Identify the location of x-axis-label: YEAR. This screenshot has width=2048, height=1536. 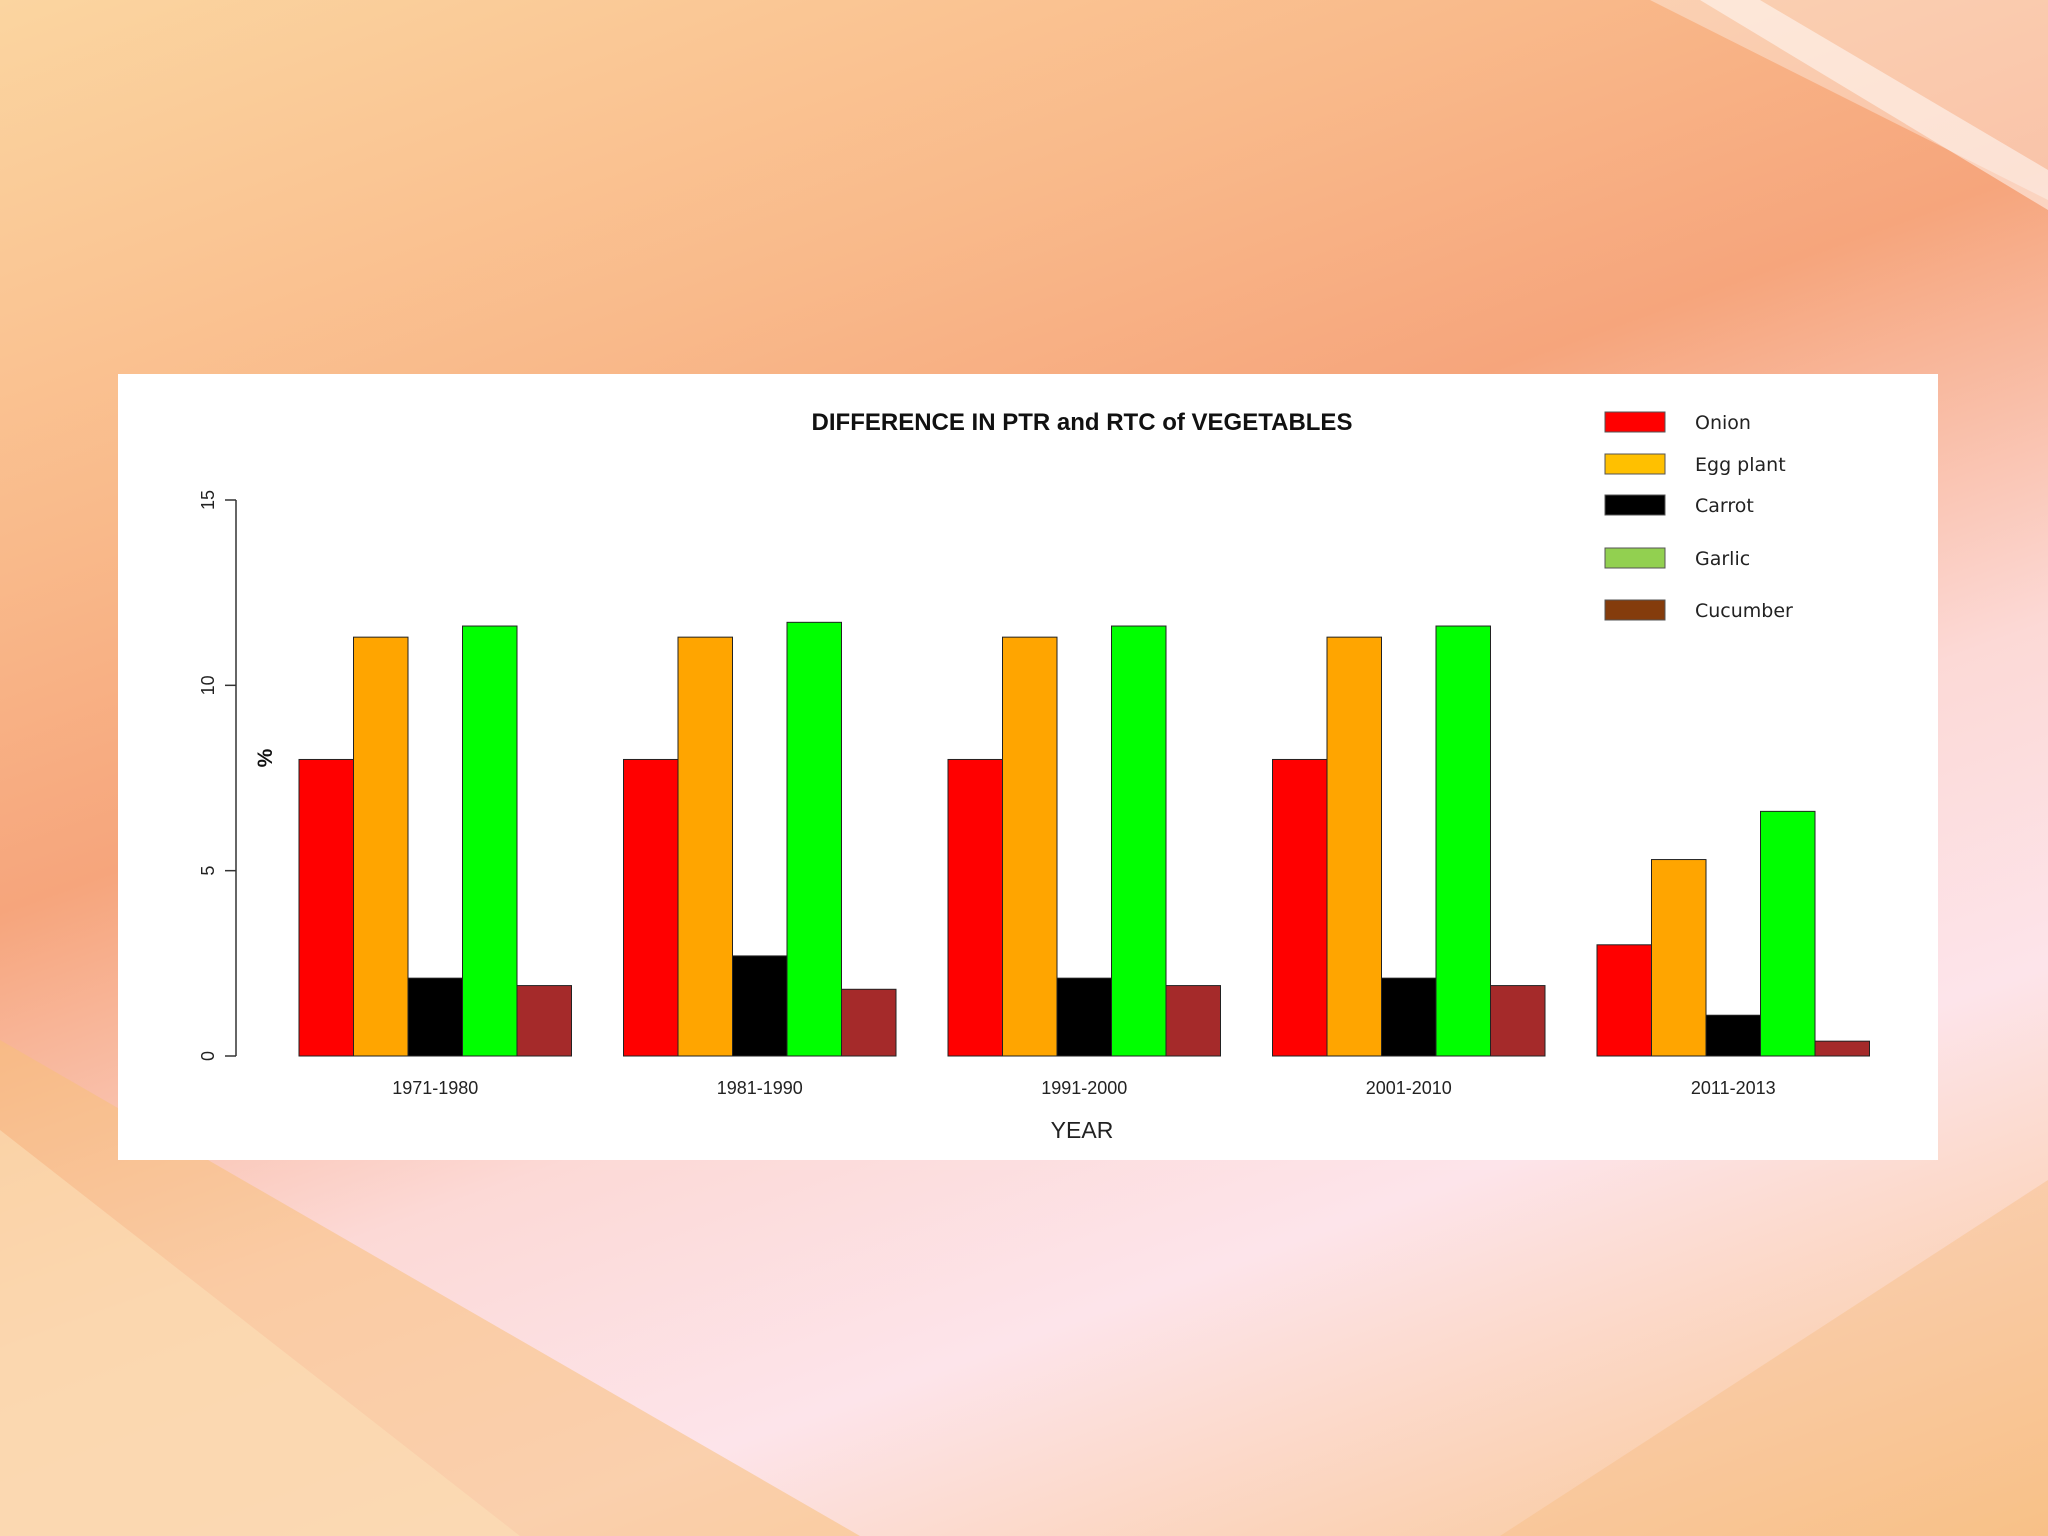
(1082, 1130).